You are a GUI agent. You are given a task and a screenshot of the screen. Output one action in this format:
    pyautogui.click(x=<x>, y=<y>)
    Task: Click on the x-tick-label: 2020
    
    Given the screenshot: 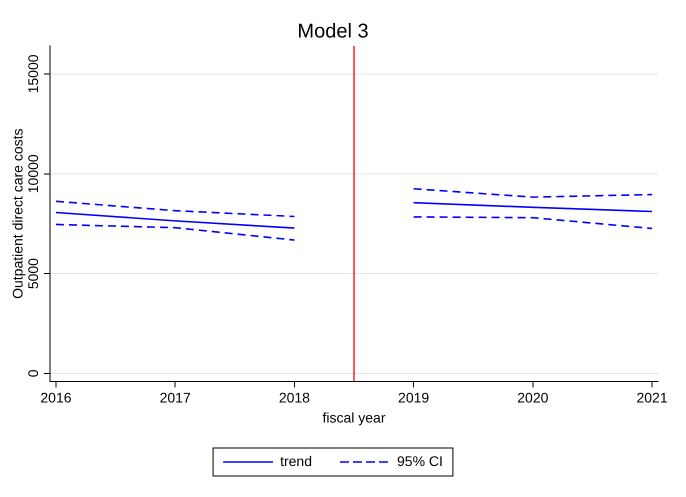 What is the action you would take?
    pyautogui.click(x=533, y=398)
    